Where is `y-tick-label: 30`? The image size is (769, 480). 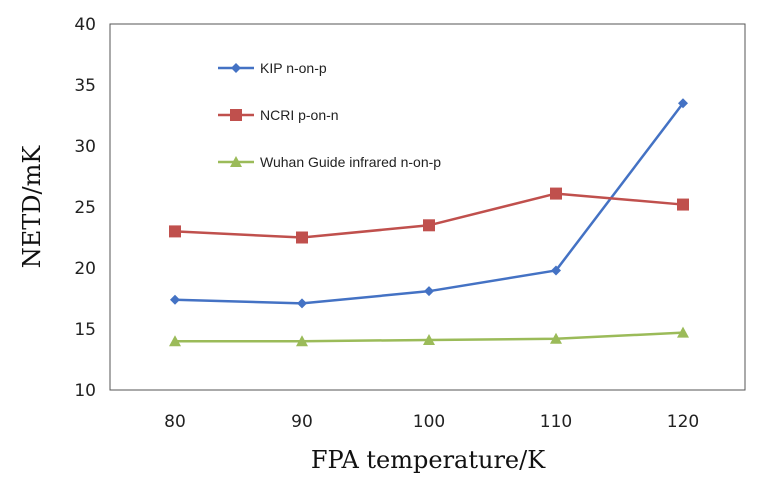
y-tick-label: 30 is located at coordinates (85, 147).